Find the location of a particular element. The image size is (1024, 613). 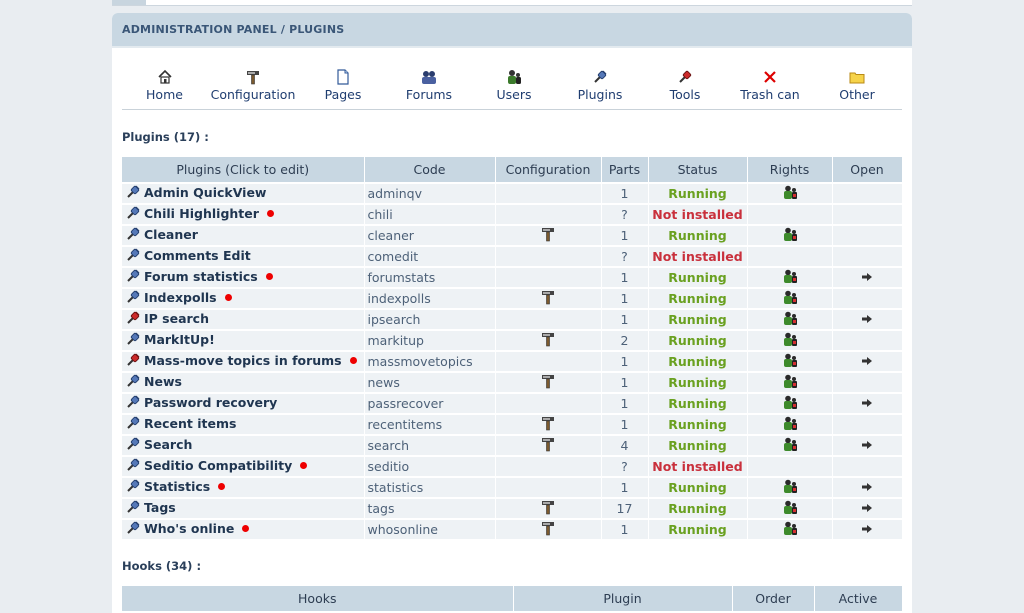

plugin-name-link: Indexpolls is located at coordinates (180, 297).